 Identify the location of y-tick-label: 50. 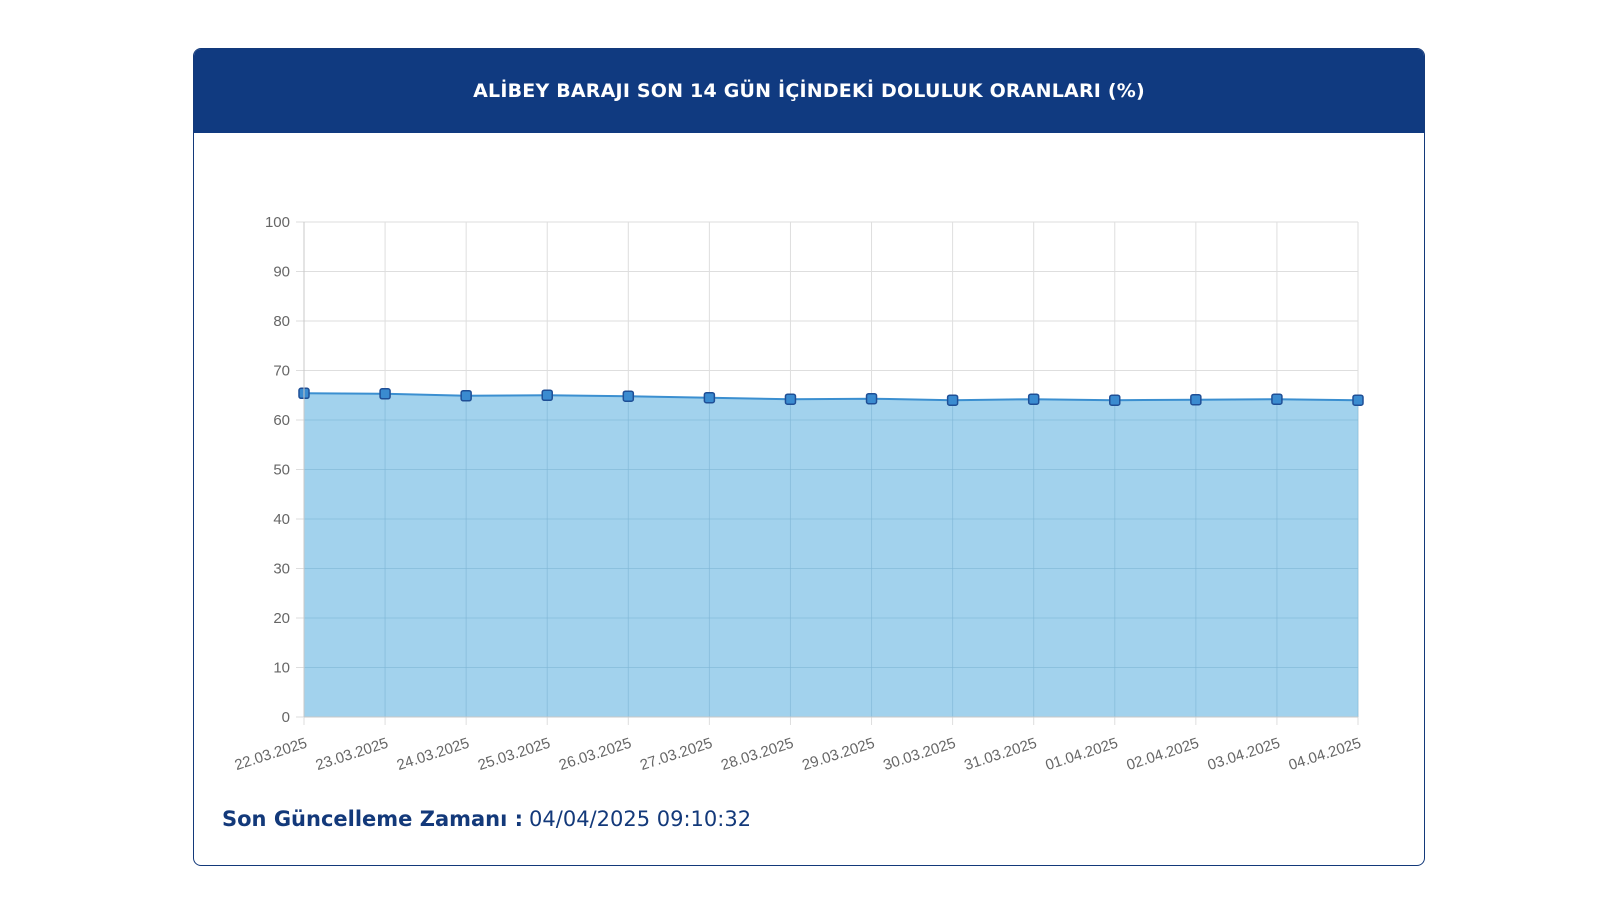
(281, 470).